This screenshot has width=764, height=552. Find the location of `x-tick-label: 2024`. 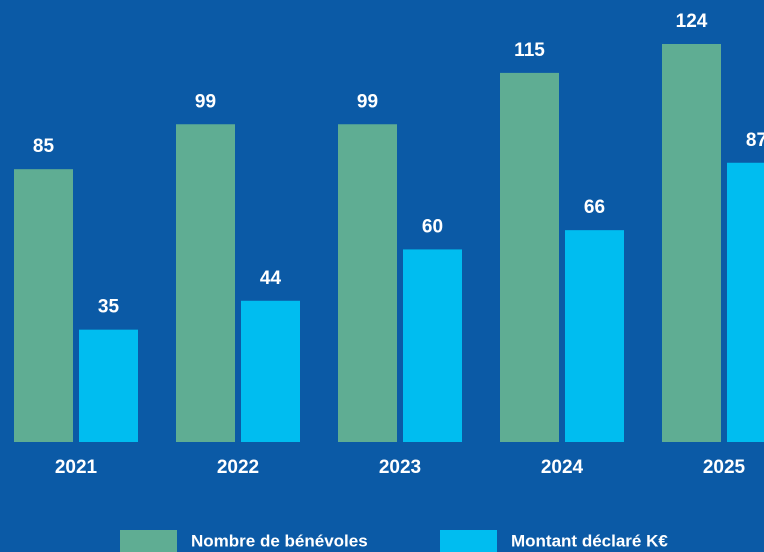

x-tick-label: 2024 is located at coordinates (562, 467).